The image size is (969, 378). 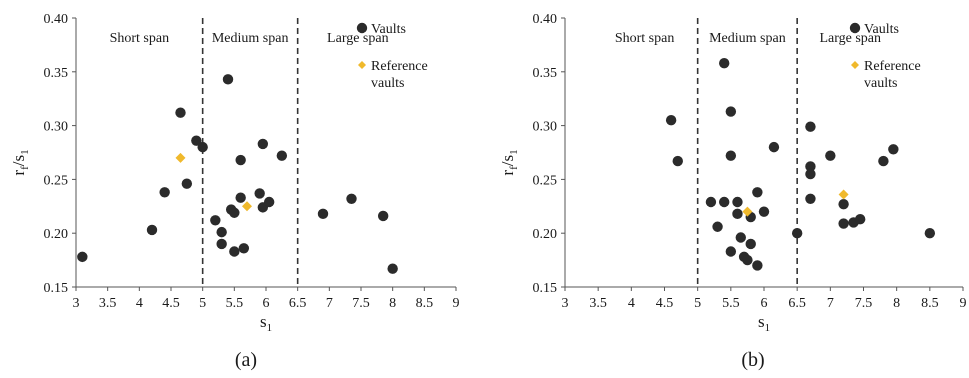 I want to click on x-tick-label: 3.5, so click(x=598, y=303).